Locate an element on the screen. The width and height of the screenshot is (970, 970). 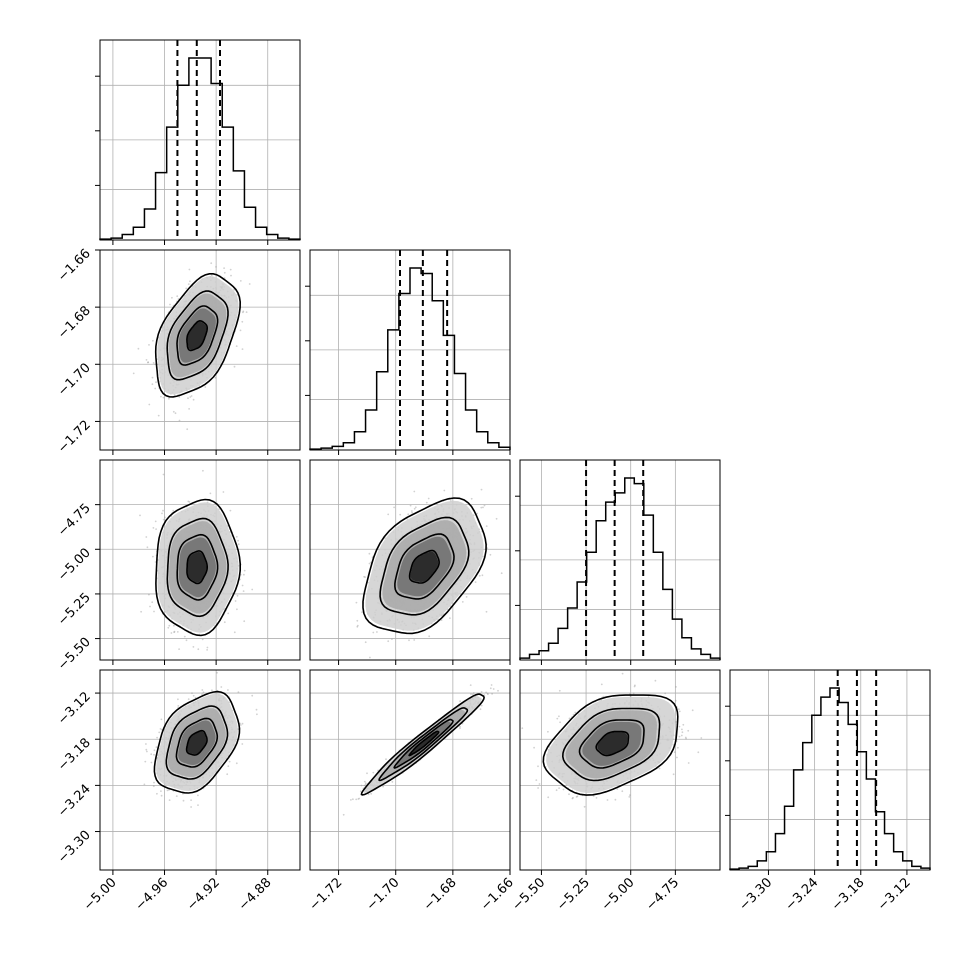
y-tick-label: −1.66 is located at coordinates (74, 265).